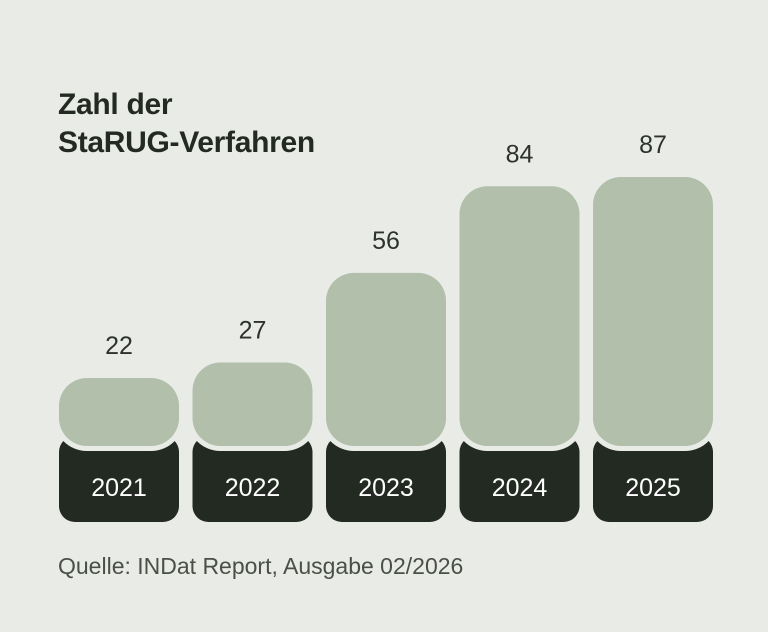 The width and height of the screenshot is (768, 632). Describe the element at coordinates (653, 145) in the screenshot. I see `value-label-2025: 87` at that location.